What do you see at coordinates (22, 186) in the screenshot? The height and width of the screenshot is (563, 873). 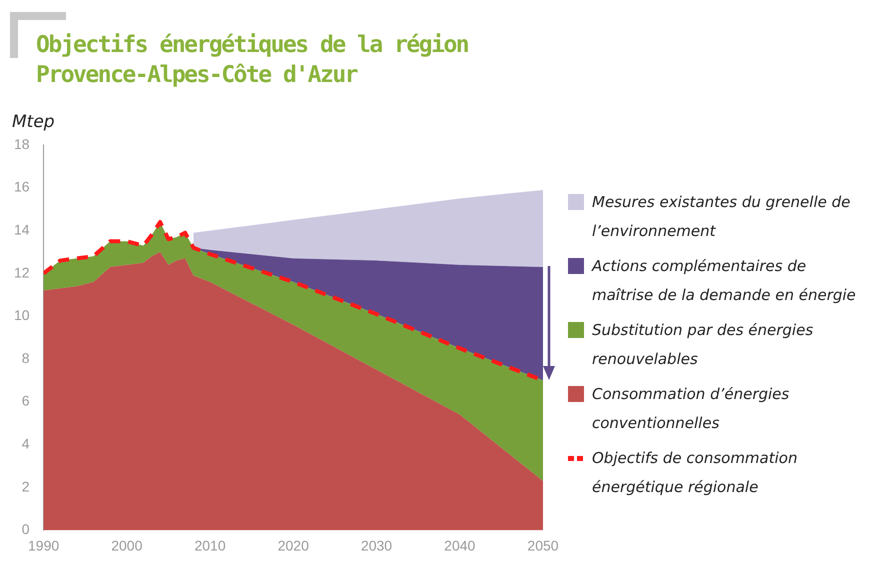 I see `y-tick-label: 16` at bounding box center [22, 186].